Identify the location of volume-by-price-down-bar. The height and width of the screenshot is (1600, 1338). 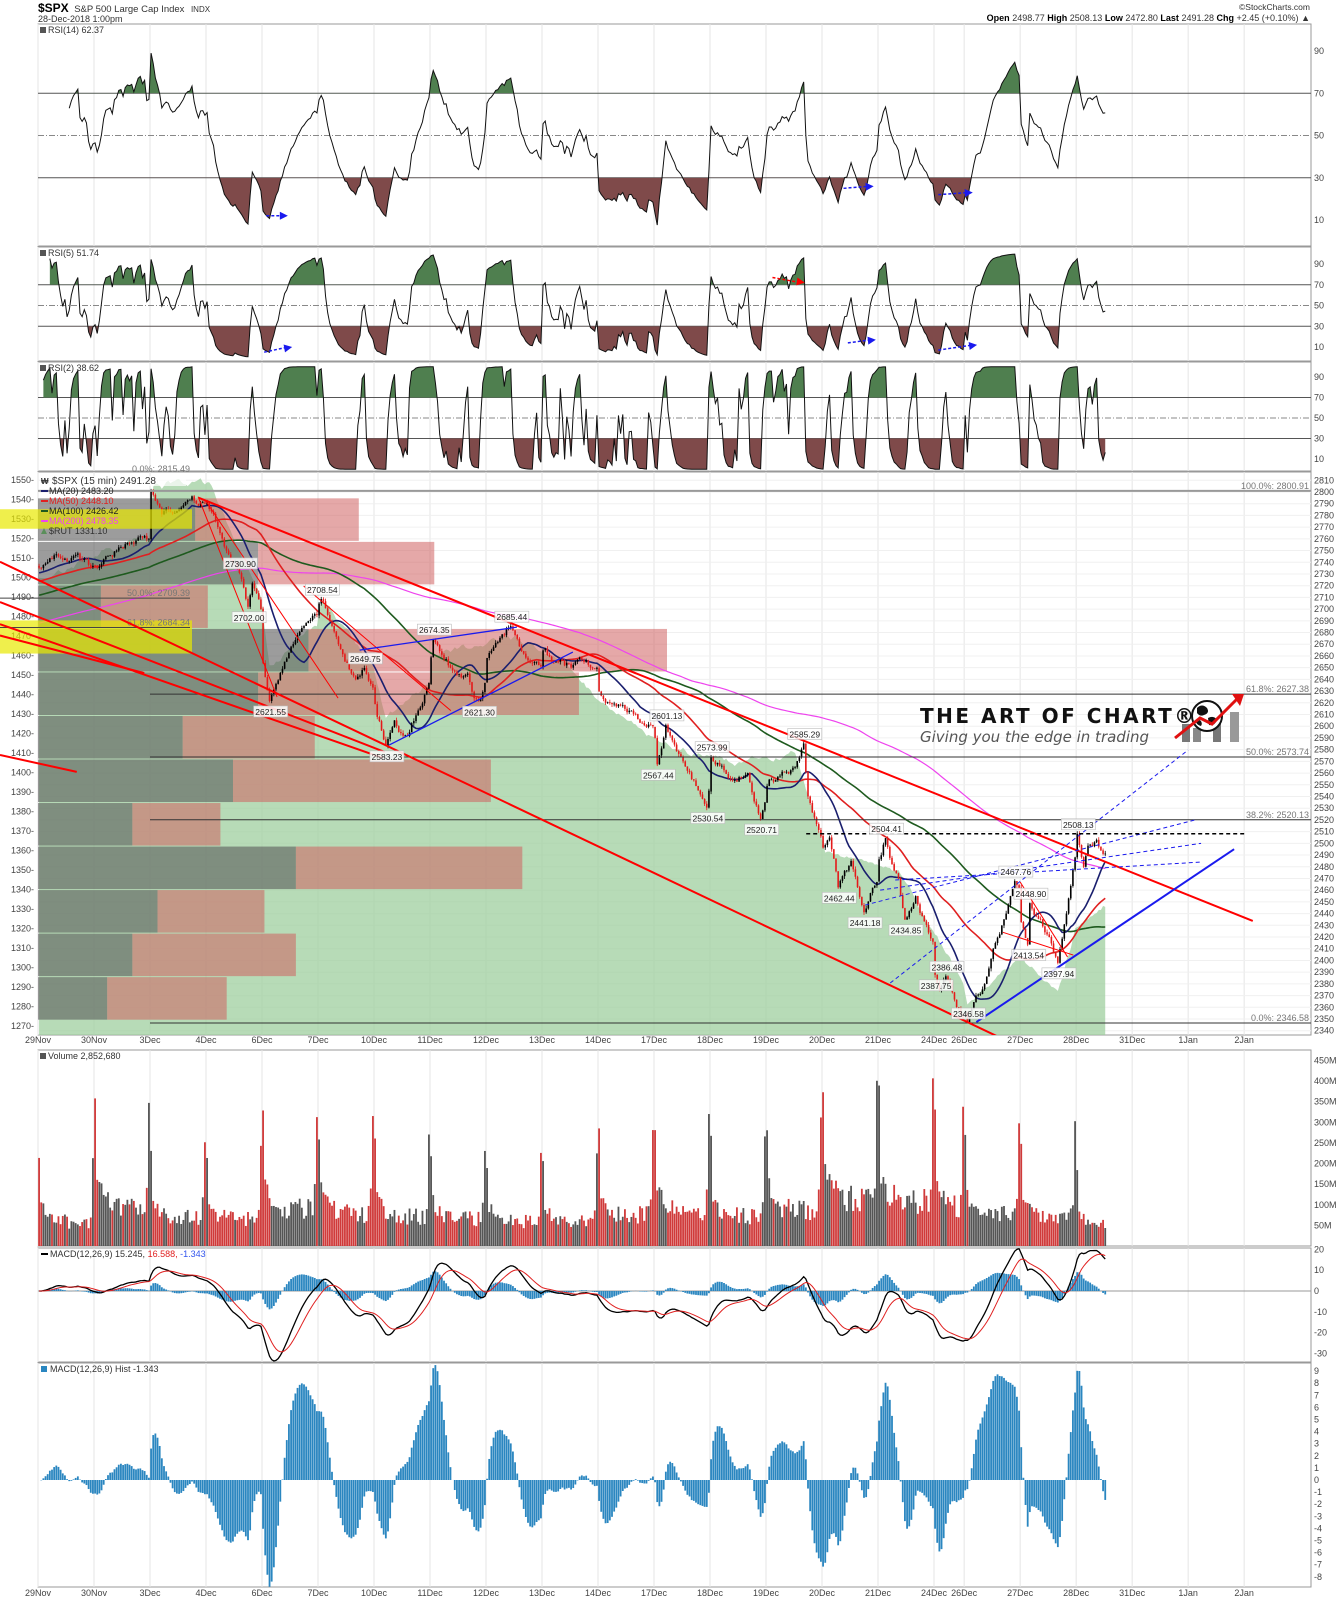
(148, 563).